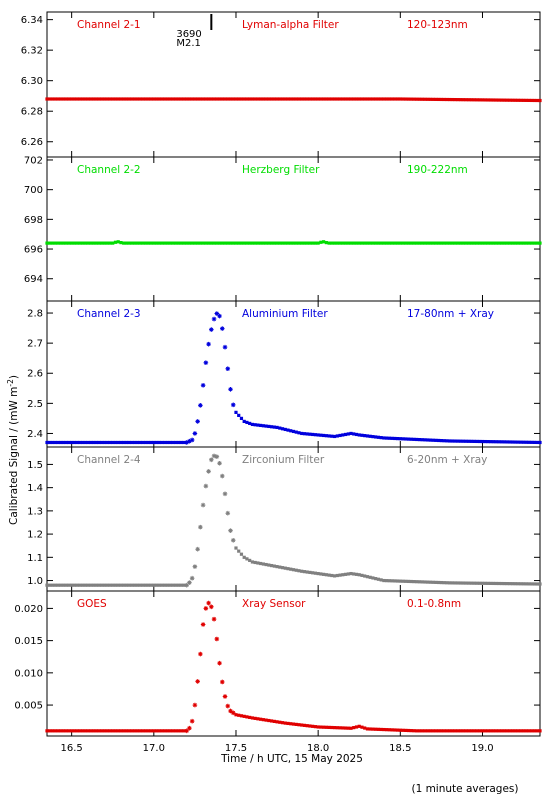 This screenshot has height=800, width=550. What do you see at coordinates (32, 112) in the screenshot?
I see `y-tick-label: 6.28` at bounding box center [32, 112].